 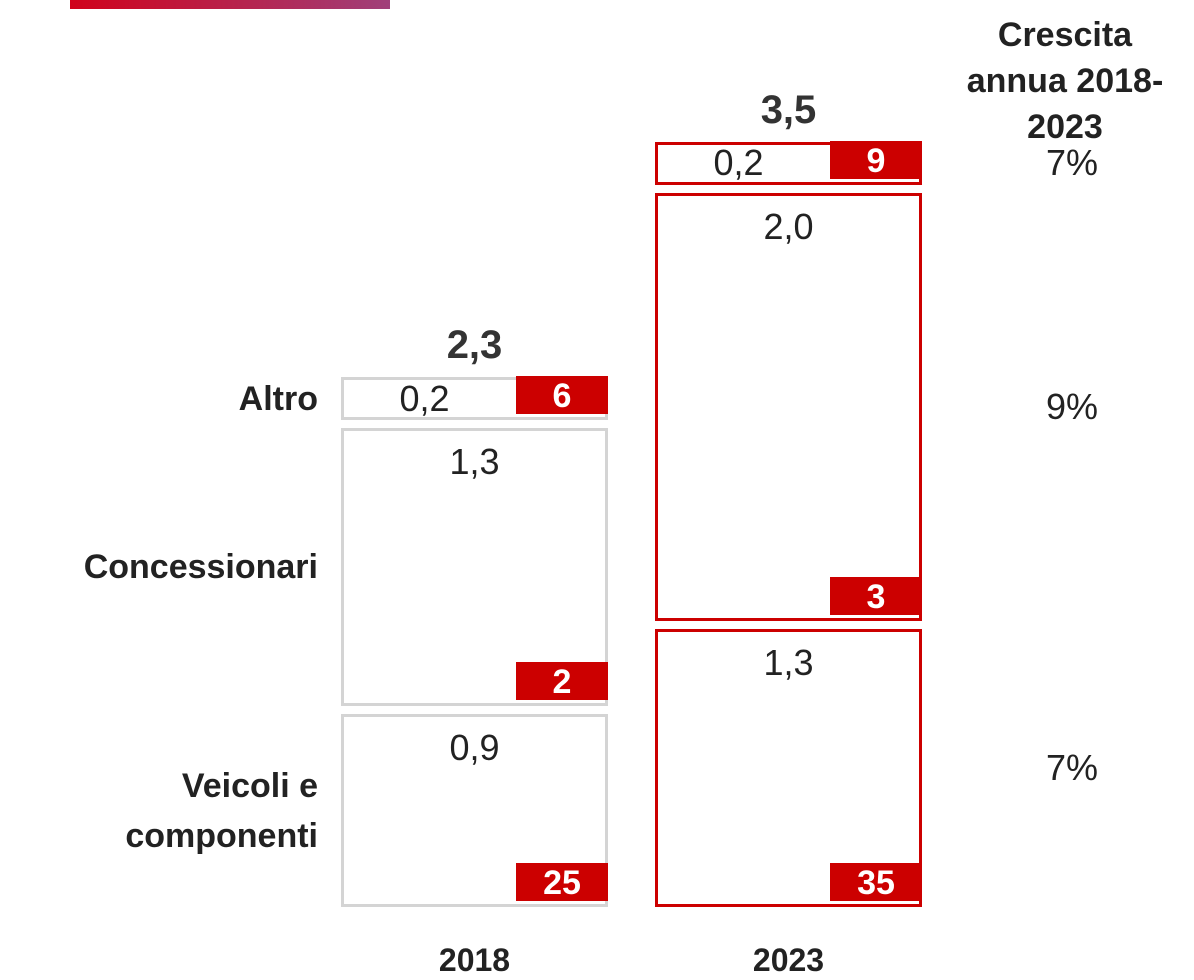 I want to click on value-label: 0,9, so click(x=474, y=748).